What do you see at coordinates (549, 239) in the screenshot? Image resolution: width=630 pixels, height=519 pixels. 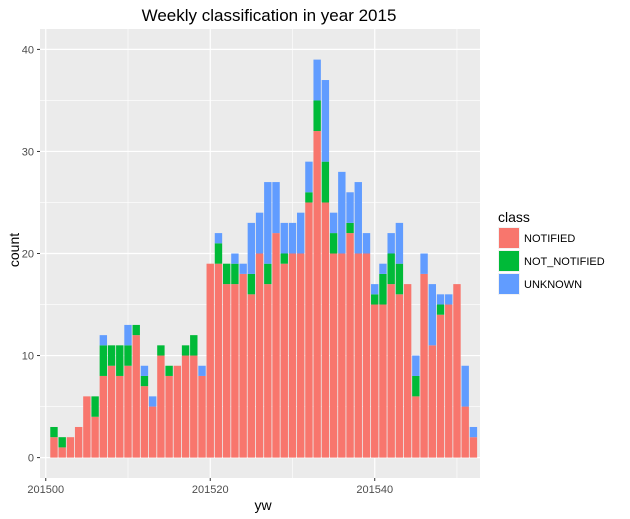 I see `legend-label: NOTIFIED` at bounding box center [549, 239].